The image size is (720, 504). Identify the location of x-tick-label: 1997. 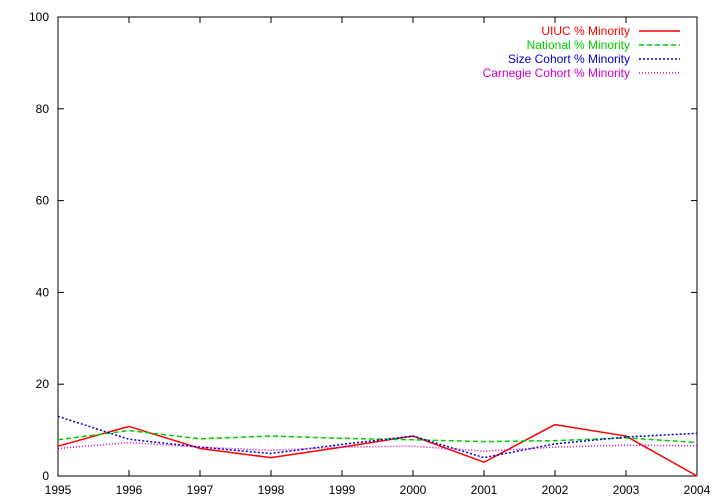
(200, 490).